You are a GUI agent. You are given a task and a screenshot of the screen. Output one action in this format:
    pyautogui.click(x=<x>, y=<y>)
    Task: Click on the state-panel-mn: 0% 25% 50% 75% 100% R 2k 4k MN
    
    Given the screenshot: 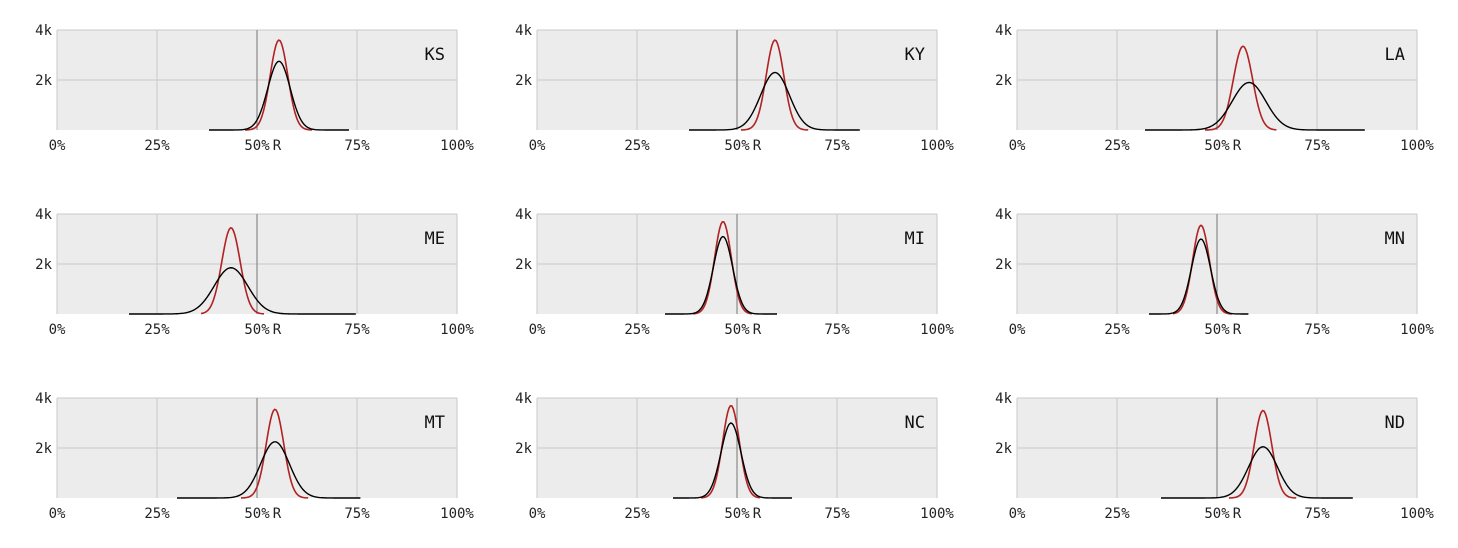 What is the action you would take?
    pyautogui.click(x=1205, y=274)
    